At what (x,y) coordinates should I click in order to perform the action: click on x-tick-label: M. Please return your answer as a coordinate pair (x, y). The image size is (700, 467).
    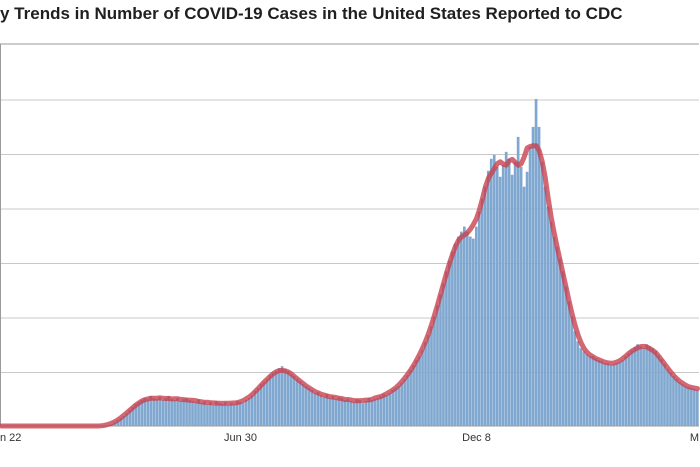
    Looking at the image, I should click on (694, 438).